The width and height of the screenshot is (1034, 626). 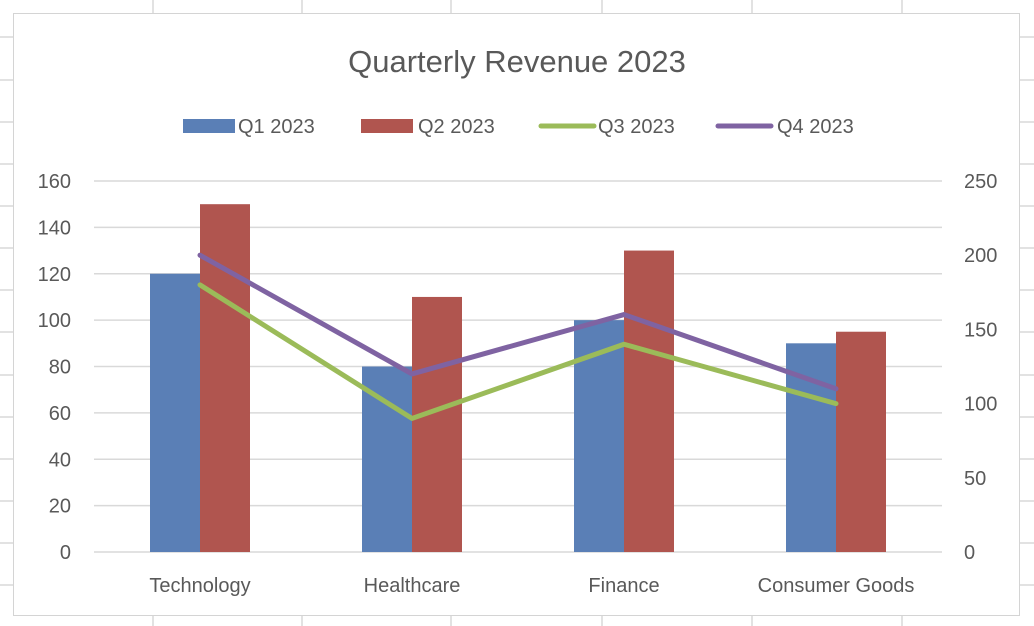 What do you see at coordinates (437, 424) in the screenshot?
I see `bar-q2-2023-healthcare` at bounding box center [437, 424].